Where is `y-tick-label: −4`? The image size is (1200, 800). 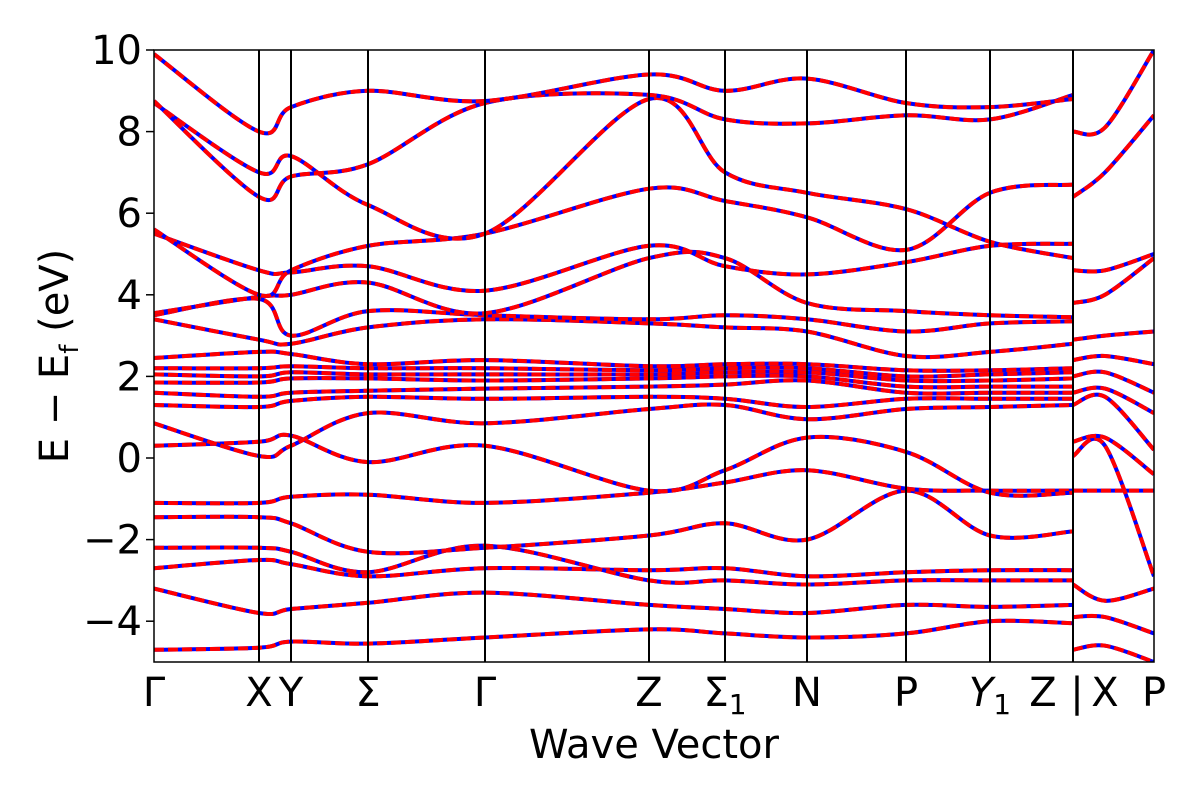 y-tick-label: −4 is located at coordinates (112, 622).